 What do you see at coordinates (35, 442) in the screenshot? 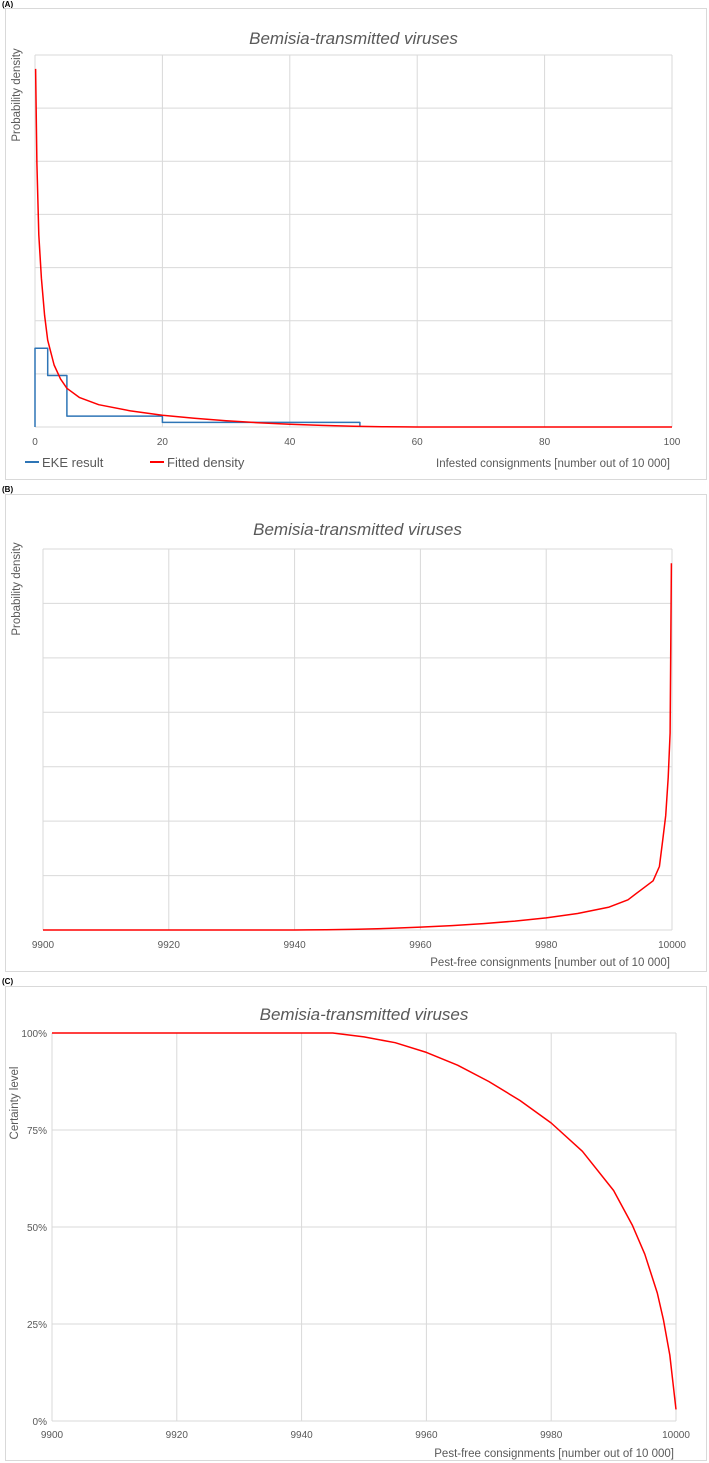
I see `x-tick-label: 0` at bounding box center [35, 442].